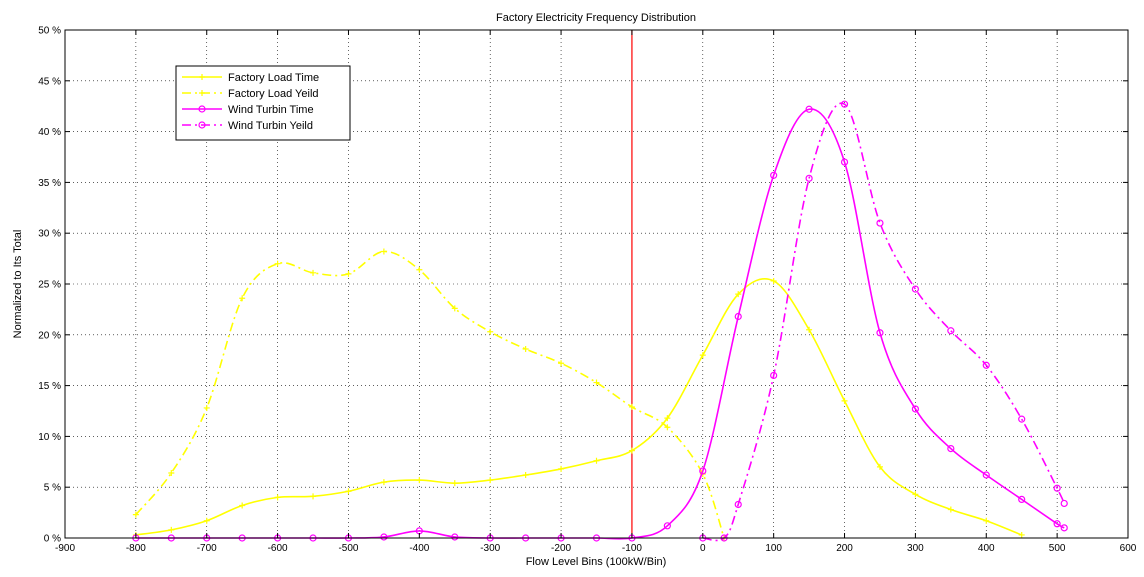 The image size is (1144, 577). I want to click on x-tick-label: -900, so click(65, 548).